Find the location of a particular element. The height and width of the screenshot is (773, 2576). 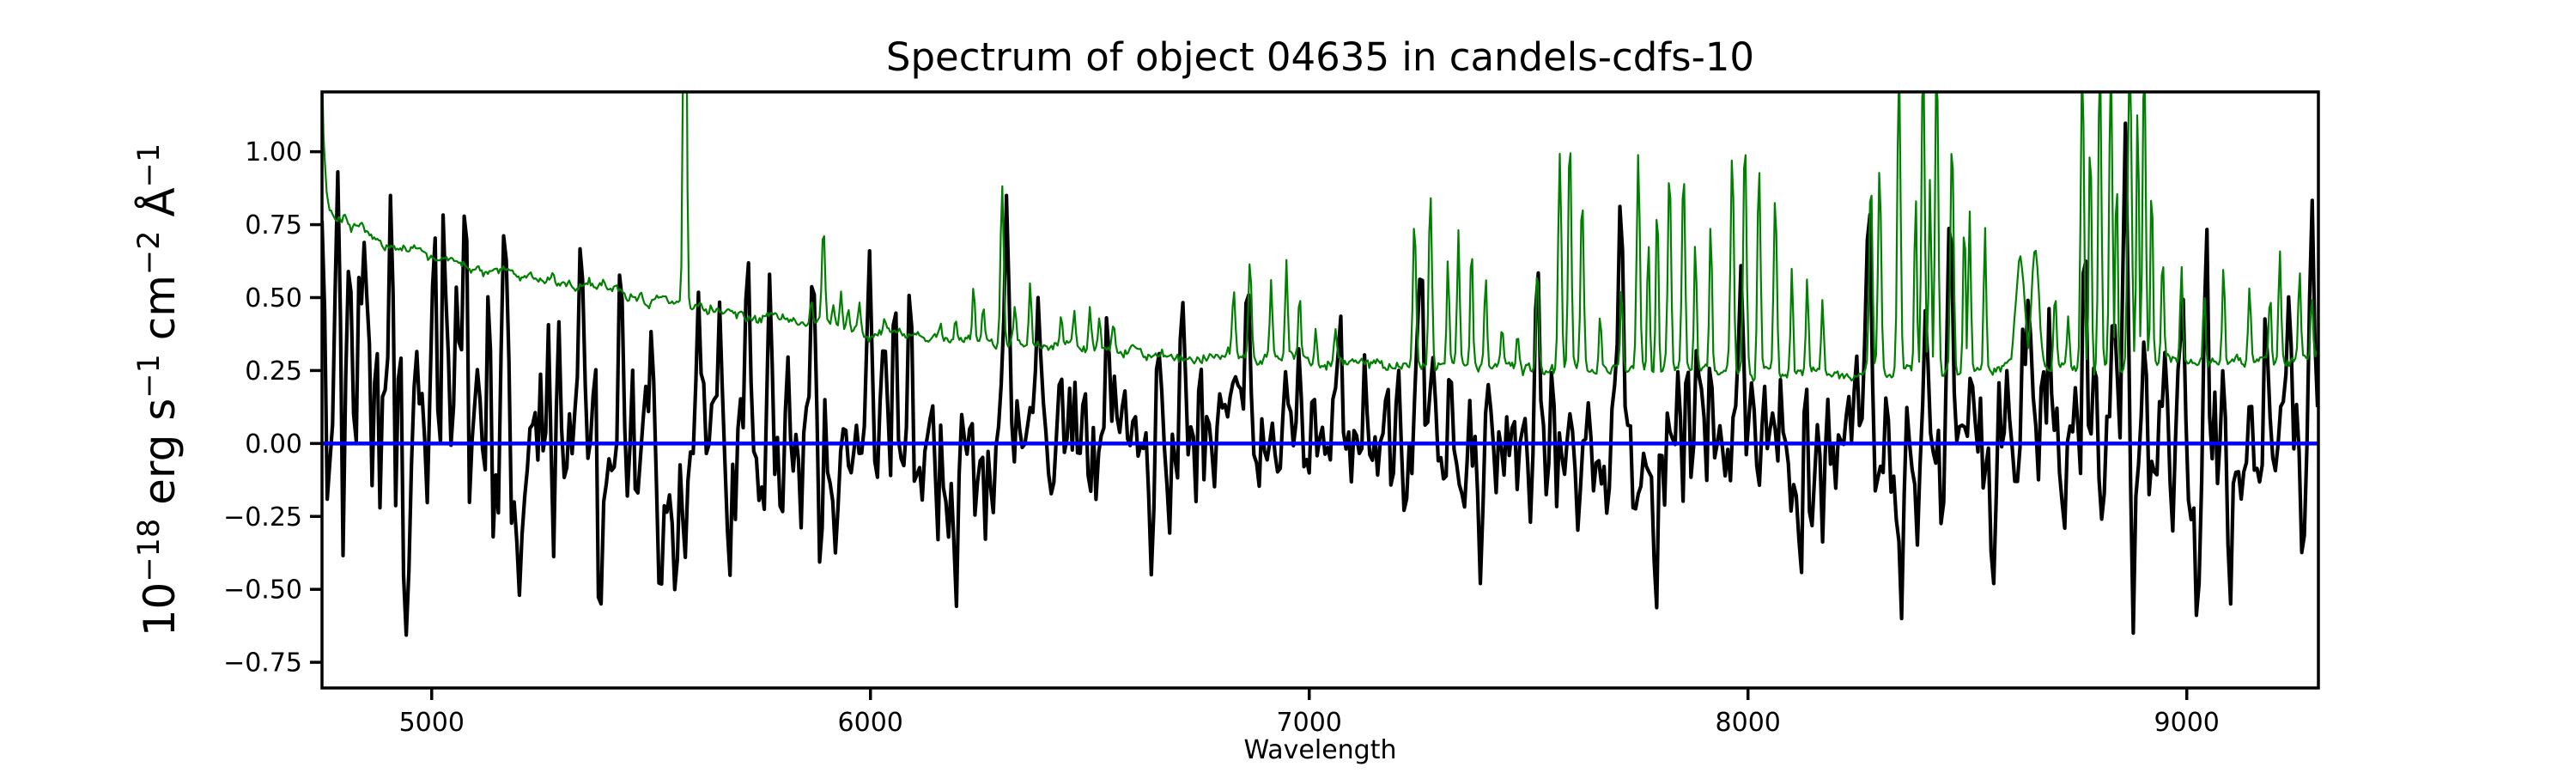

y-axis-label-text: Å is located at coordinates (160, 208).